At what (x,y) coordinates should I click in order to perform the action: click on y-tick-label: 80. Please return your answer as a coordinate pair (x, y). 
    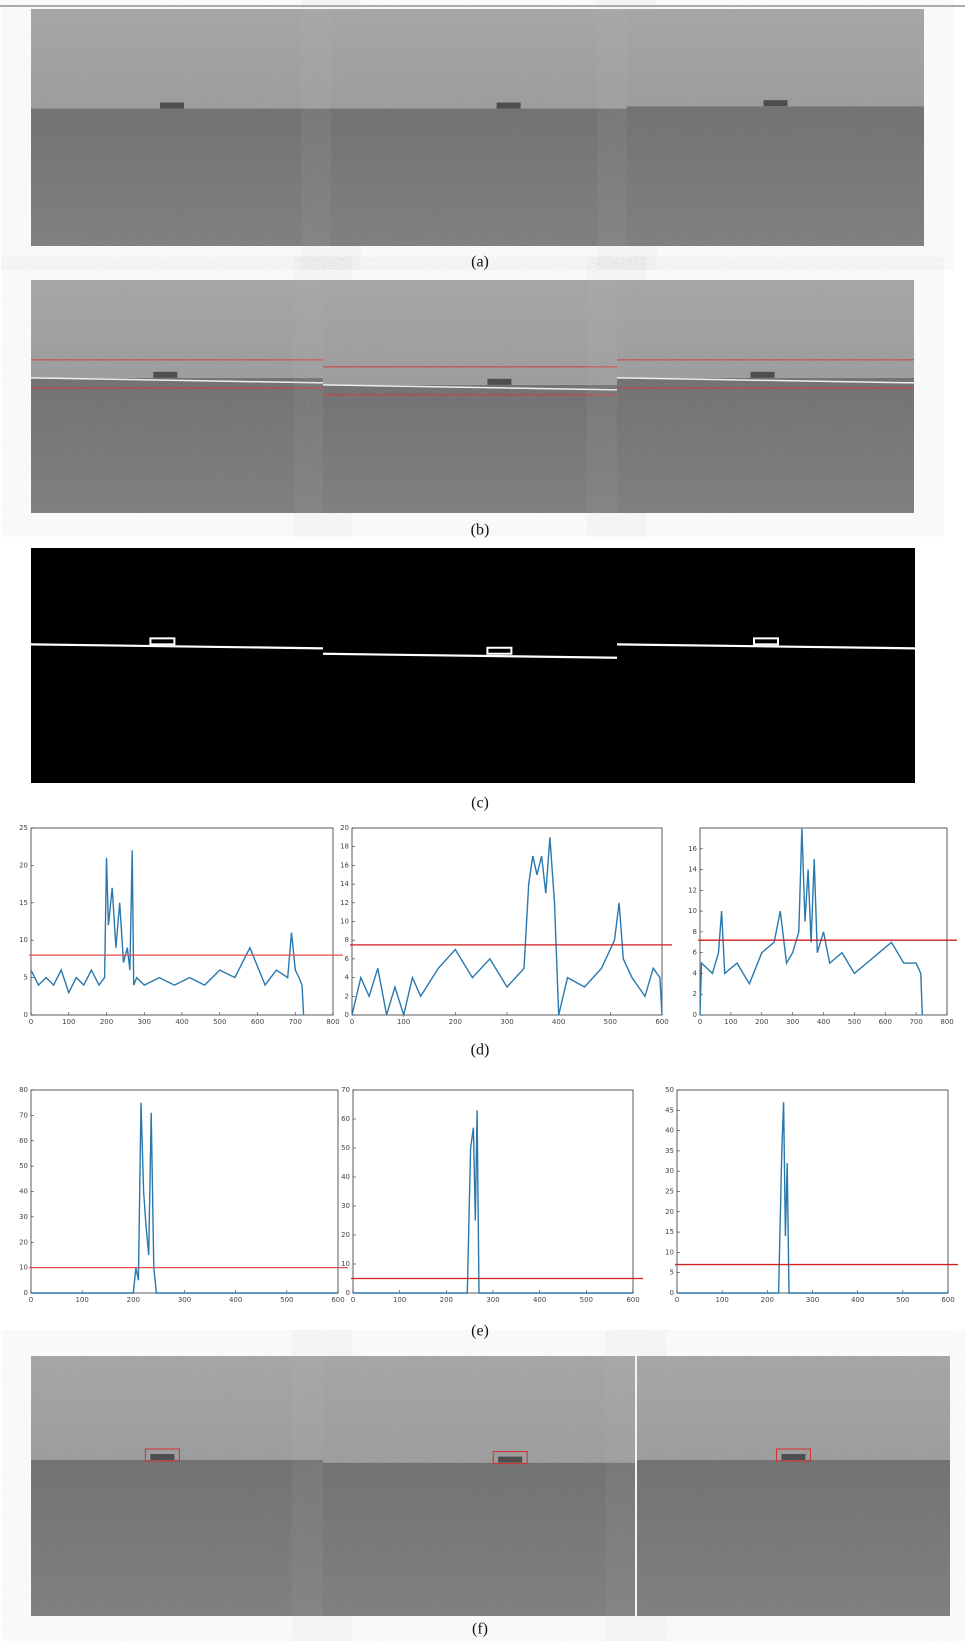
    Looking at the image, I should click on (23, 1090).